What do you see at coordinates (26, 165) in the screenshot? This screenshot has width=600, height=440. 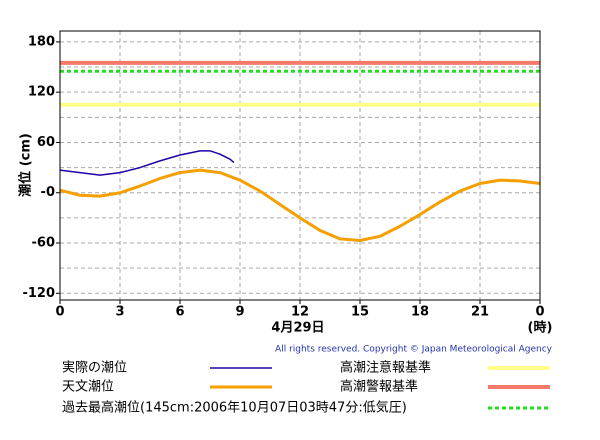 I see `y-axis-label: 潮位 (cm)` at bounding box center [26, 165].